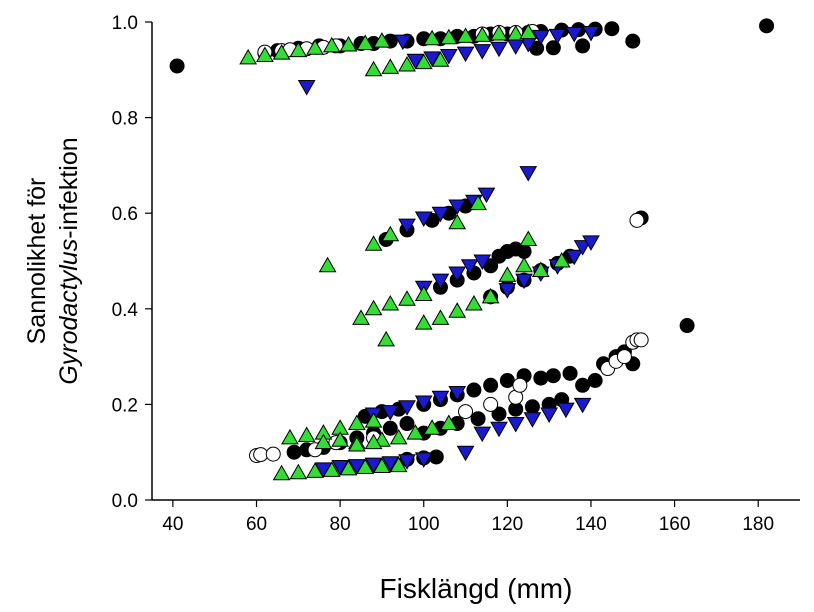 This screenshot has width=814, height=612. Describe the element at coordinates (37, 261) in the screenshot. I see `y-axis-title-line1: Sannolikhet för` at that location.